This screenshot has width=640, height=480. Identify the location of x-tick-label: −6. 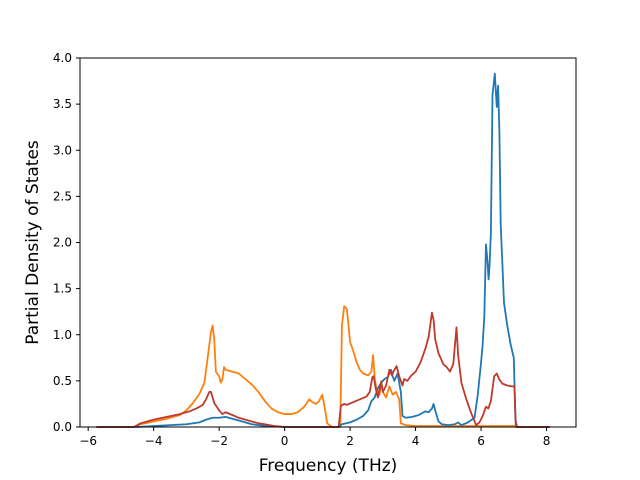
(88, 441).